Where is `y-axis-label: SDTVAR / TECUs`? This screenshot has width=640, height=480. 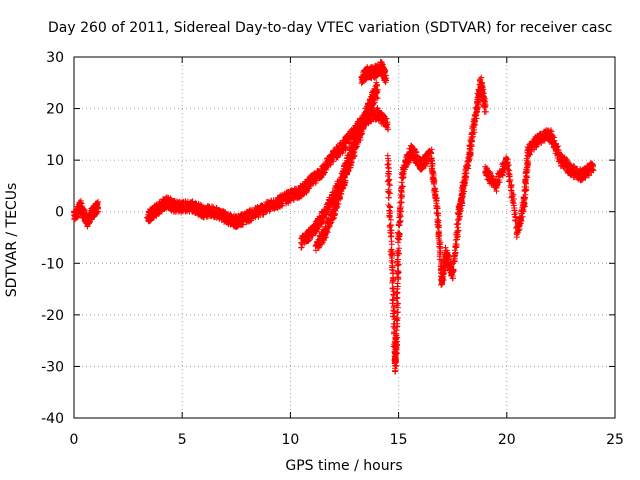
y-axis-label: SDTVAR / TECUs is located at coordinates (12, 240).